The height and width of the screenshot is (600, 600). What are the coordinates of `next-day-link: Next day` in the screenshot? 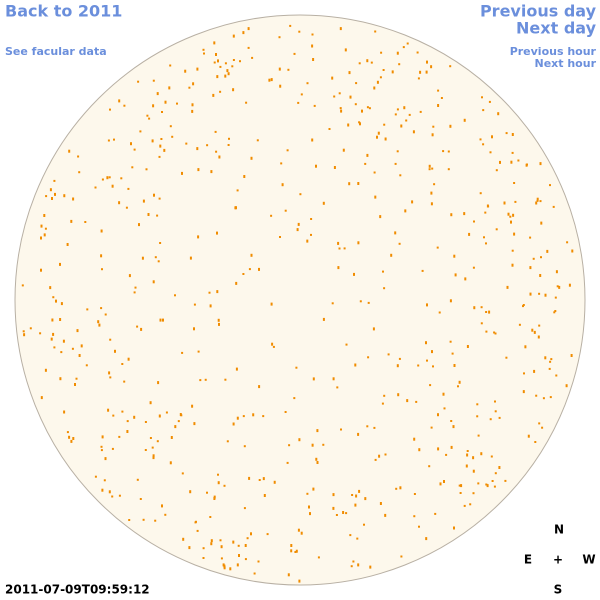 It's located at (556, 28).